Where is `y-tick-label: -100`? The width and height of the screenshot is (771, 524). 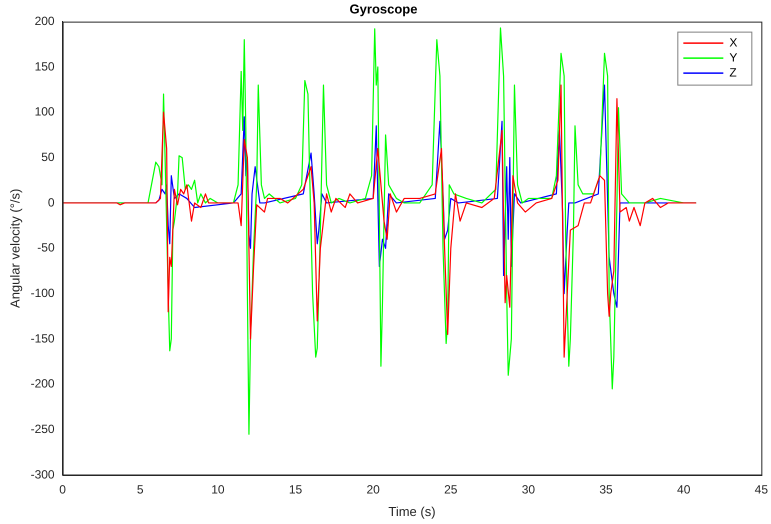 y-tick-label: -100 is located at coordinates (42, 293).